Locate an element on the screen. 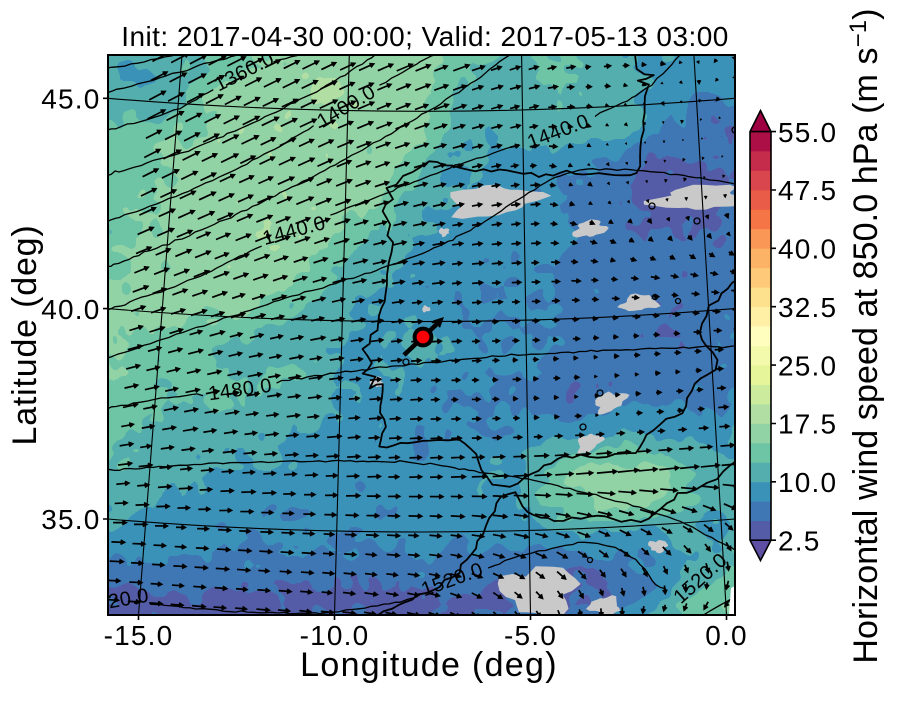 The width and height of the screenshot is (900, 705). svg-text: 0.0 is located at coordinates (726, 635).